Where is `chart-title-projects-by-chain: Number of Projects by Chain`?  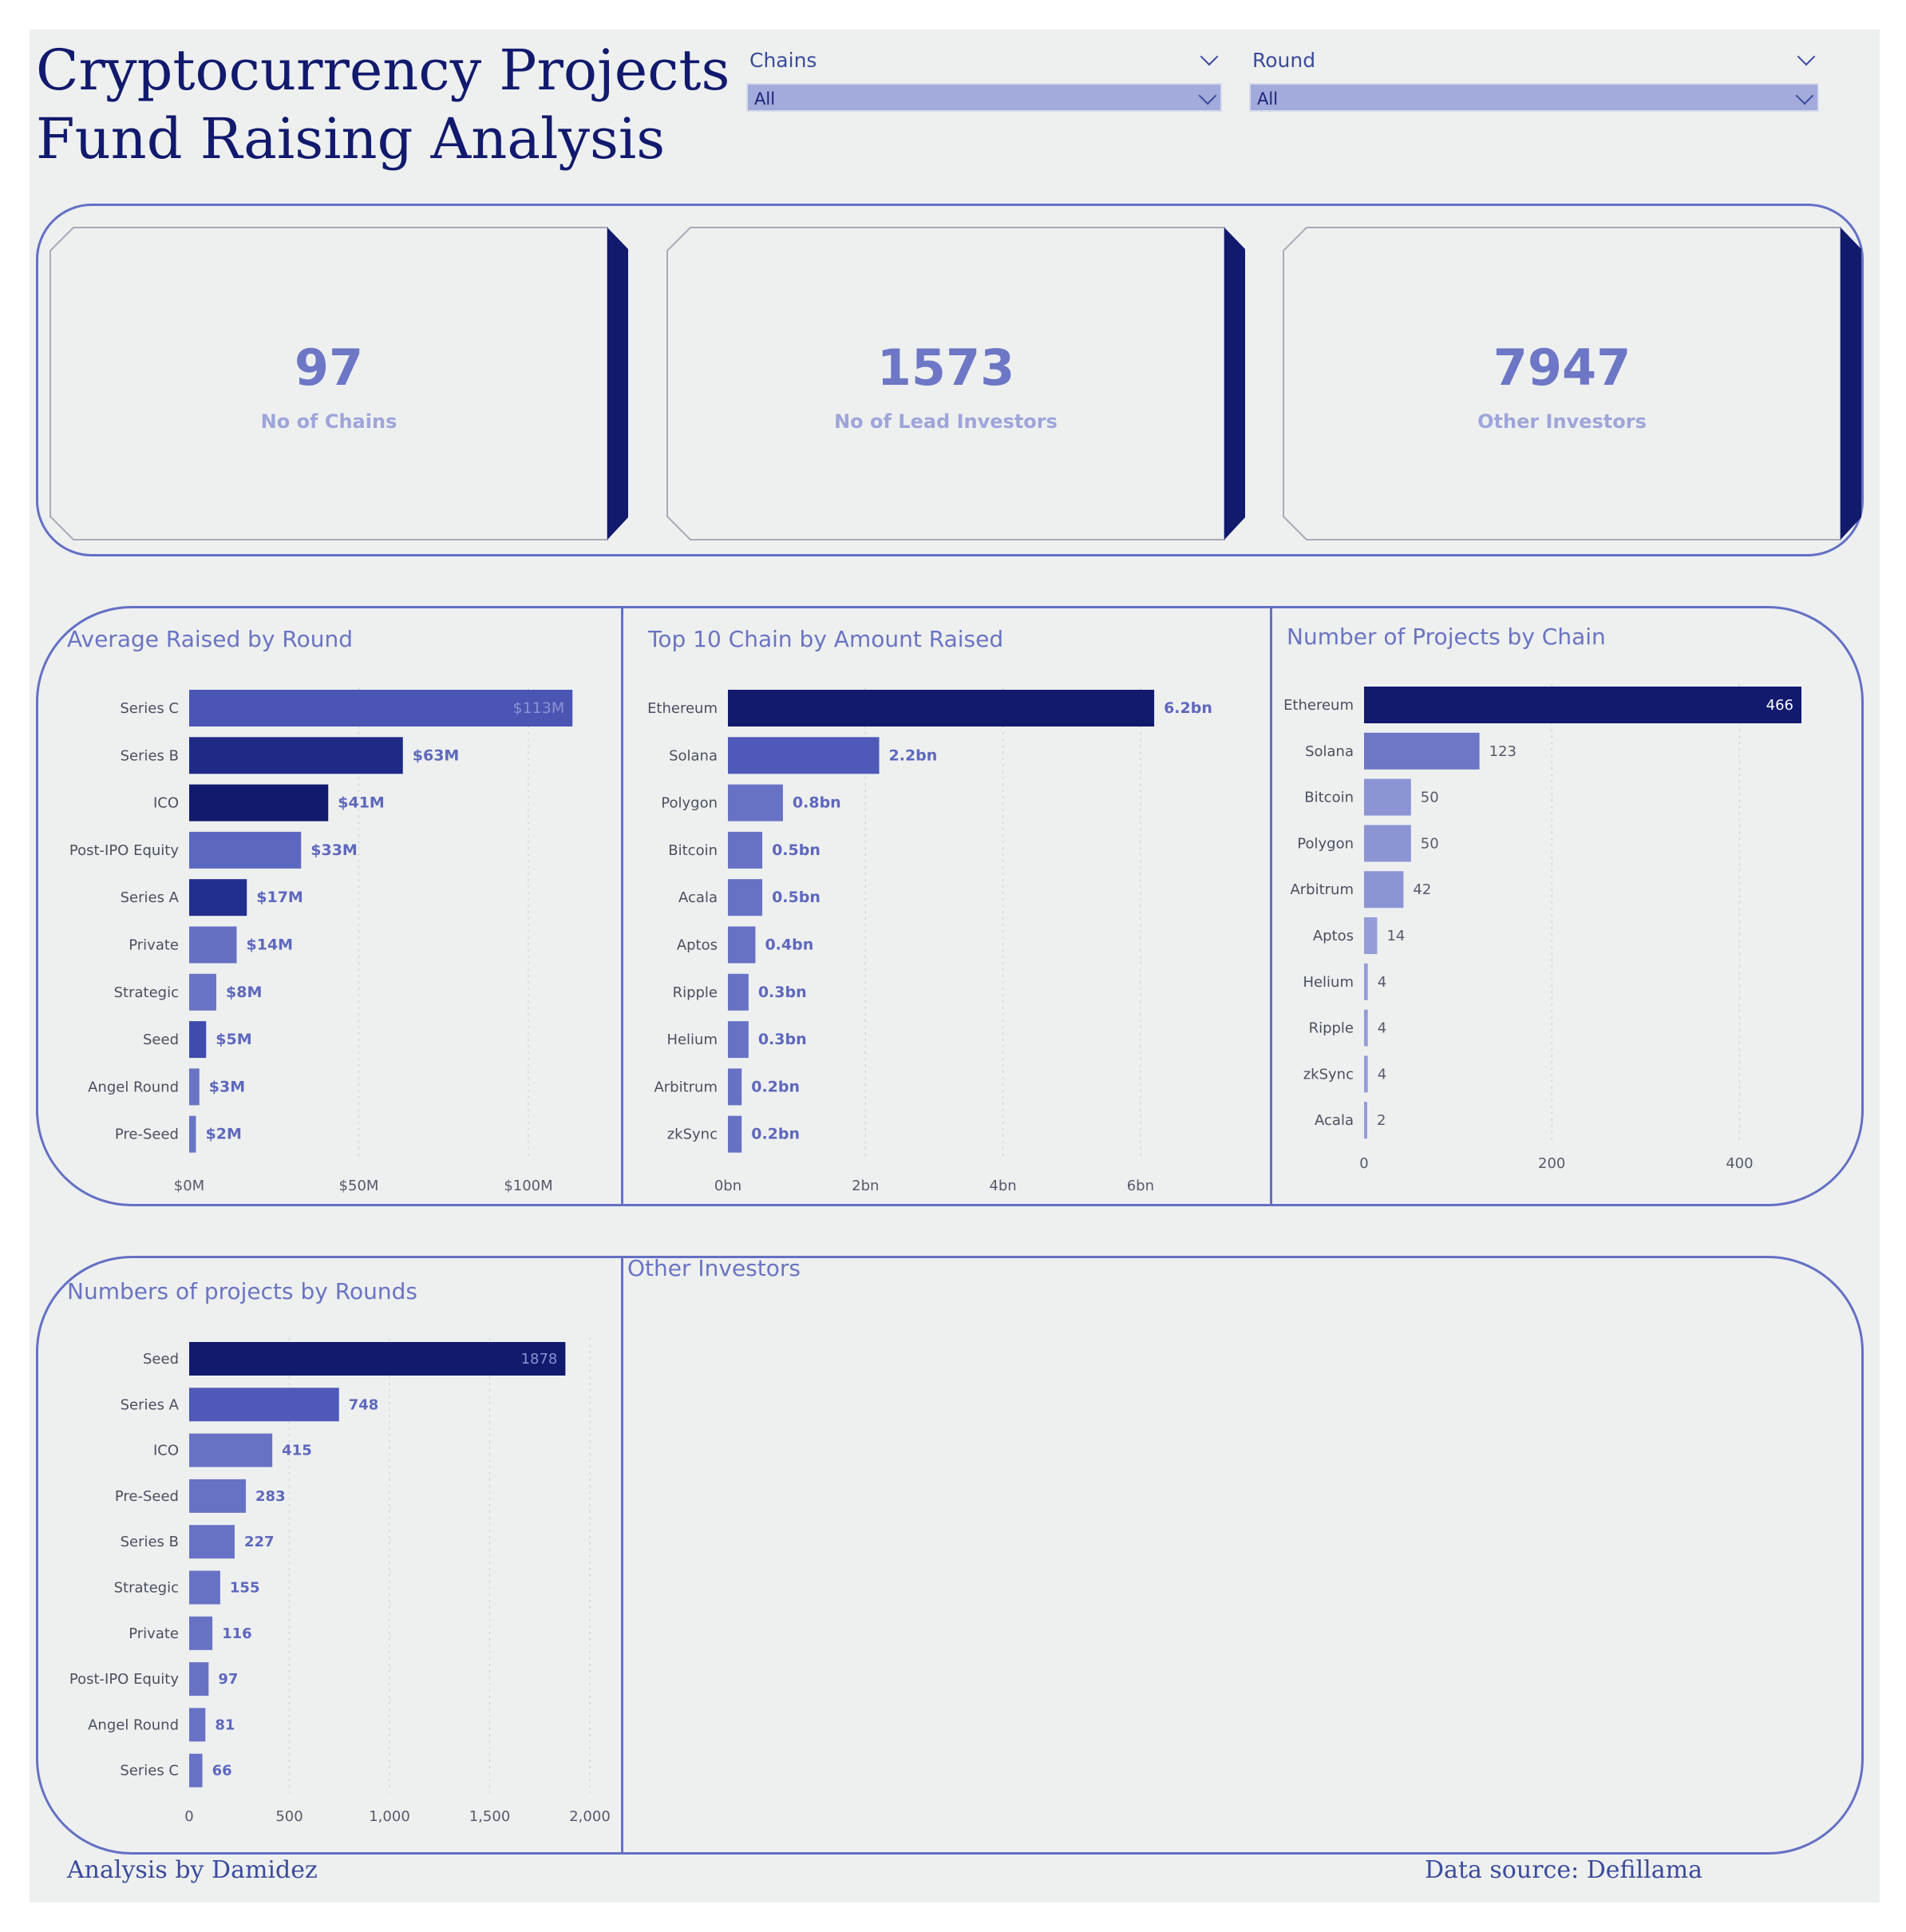
chart-title-projects-by-chain: Number of Projects by Chain is located at coordinates (1446, 637).